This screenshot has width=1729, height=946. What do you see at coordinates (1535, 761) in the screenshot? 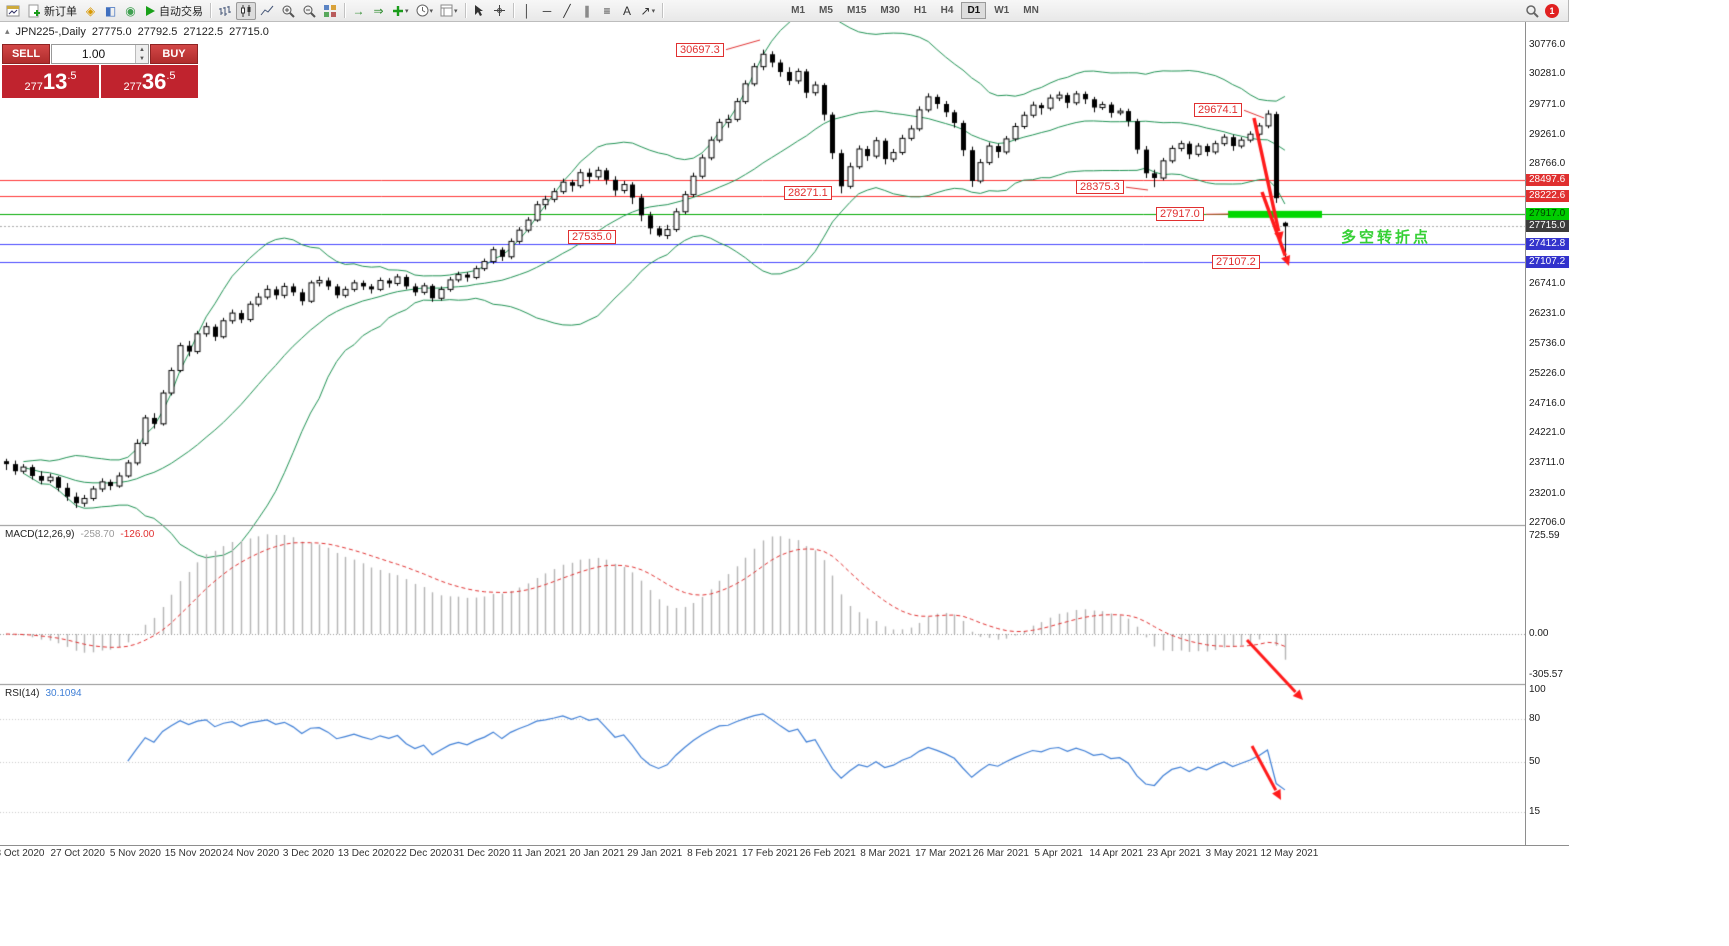
I see `price-scale-label: 50` at bounding box center [1535, 761].